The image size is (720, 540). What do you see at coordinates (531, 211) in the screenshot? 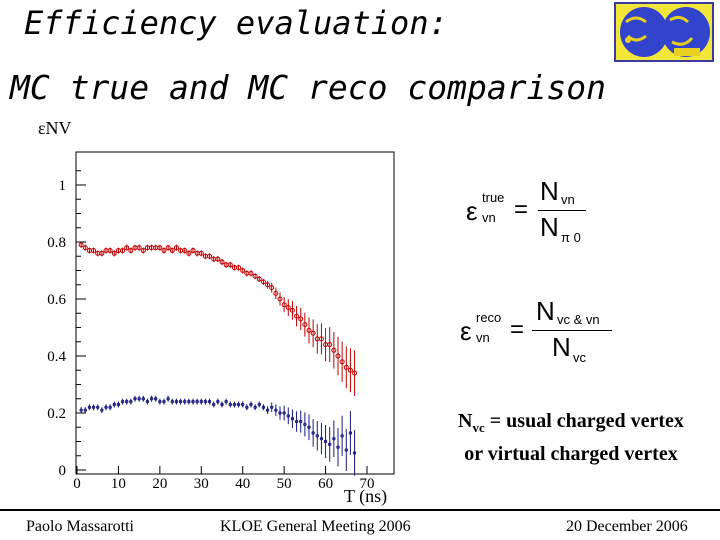
I see `true-efficiency-formula: ε true vn = N vn N π 0` at bounding box center [531, 211].